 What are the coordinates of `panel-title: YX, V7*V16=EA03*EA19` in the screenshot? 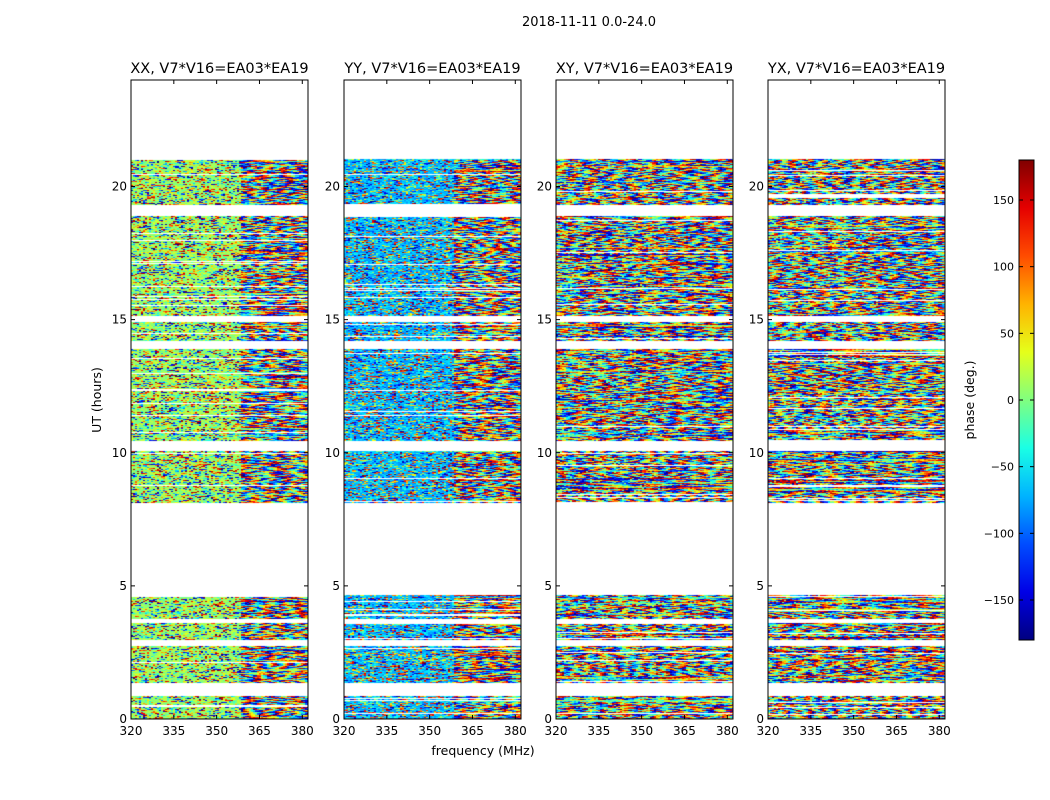 It's located at (856, 69).